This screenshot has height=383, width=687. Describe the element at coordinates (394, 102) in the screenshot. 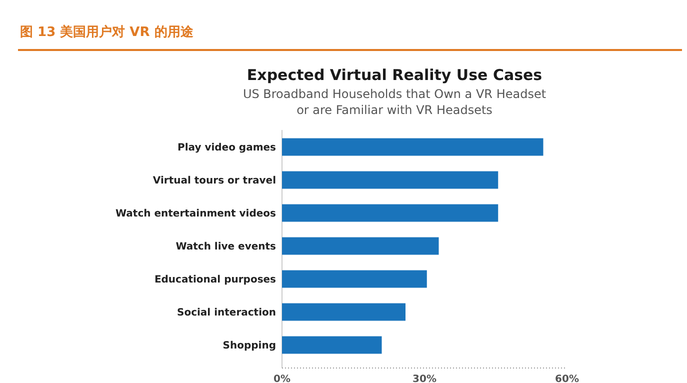

I see `chart-subtitle: US Broadband Households that Own a VR Headset or are Familiar with VR Headsets` at that location.